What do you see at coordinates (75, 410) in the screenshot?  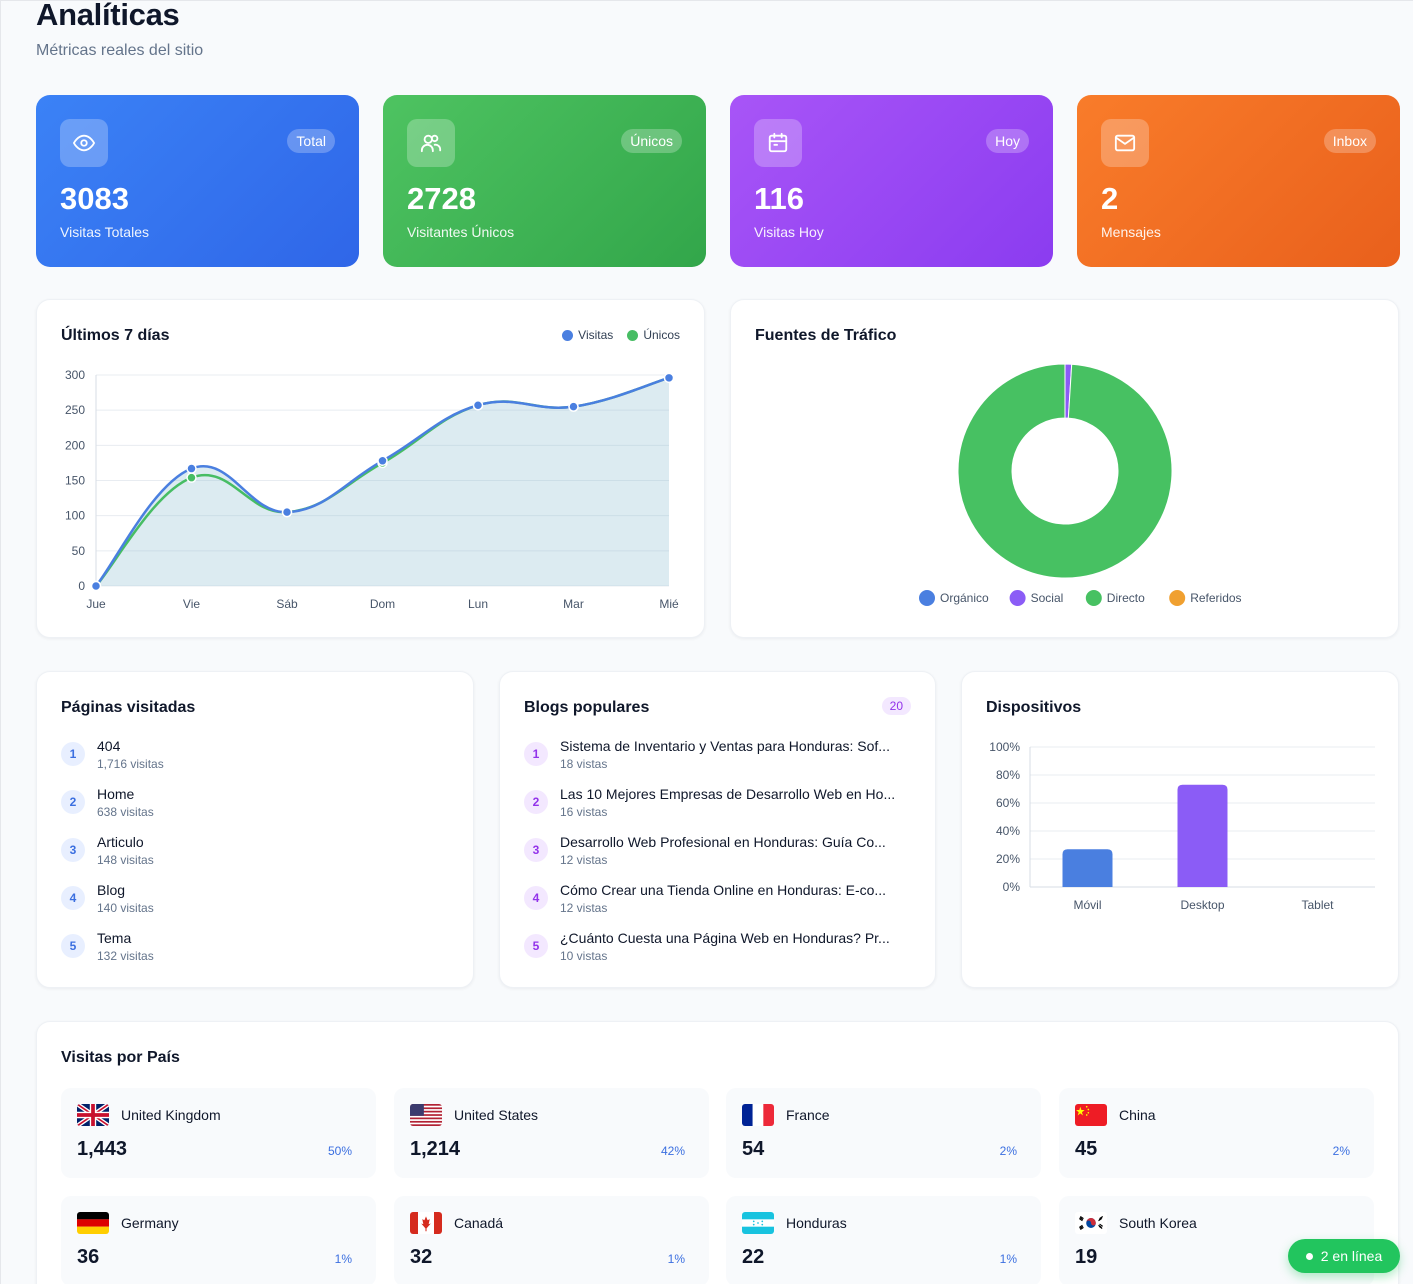 I see `y-tick-label: 250` at bounding box center [75, 410].